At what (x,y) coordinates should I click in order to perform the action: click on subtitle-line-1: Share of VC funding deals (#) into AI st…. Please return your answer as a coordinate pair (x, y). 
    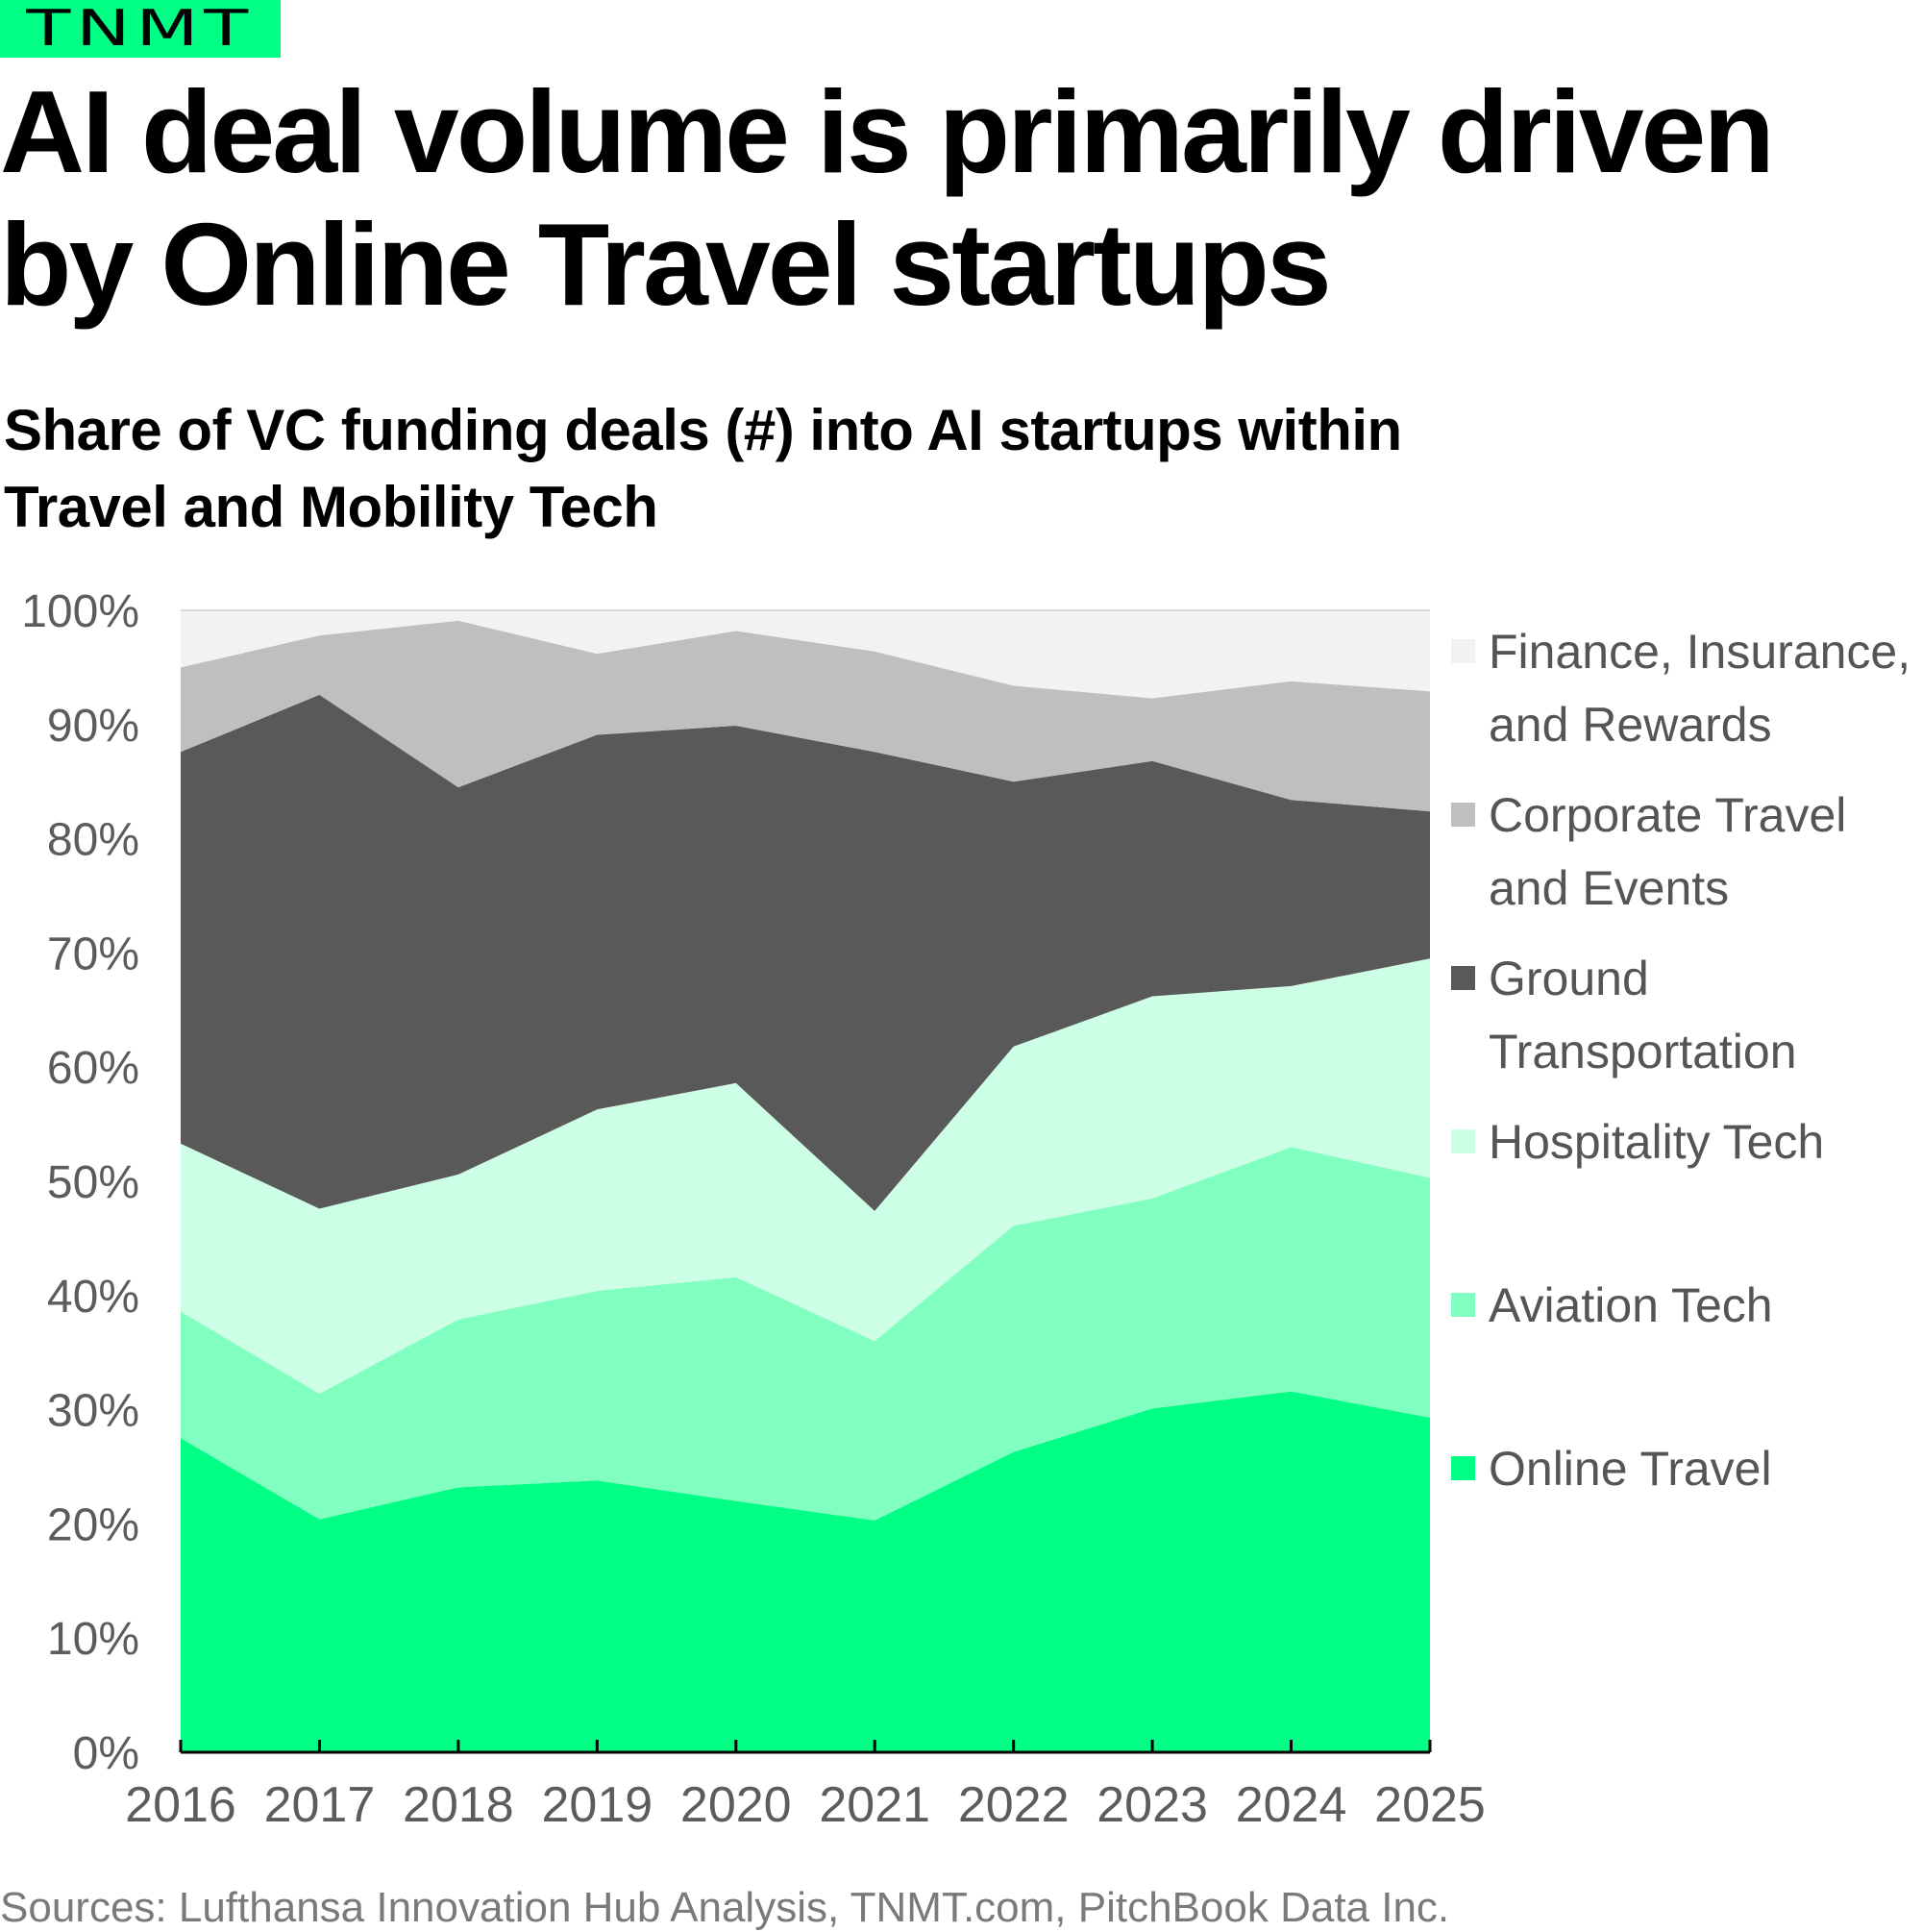
    Looking at the image, I should click on (703, 430).